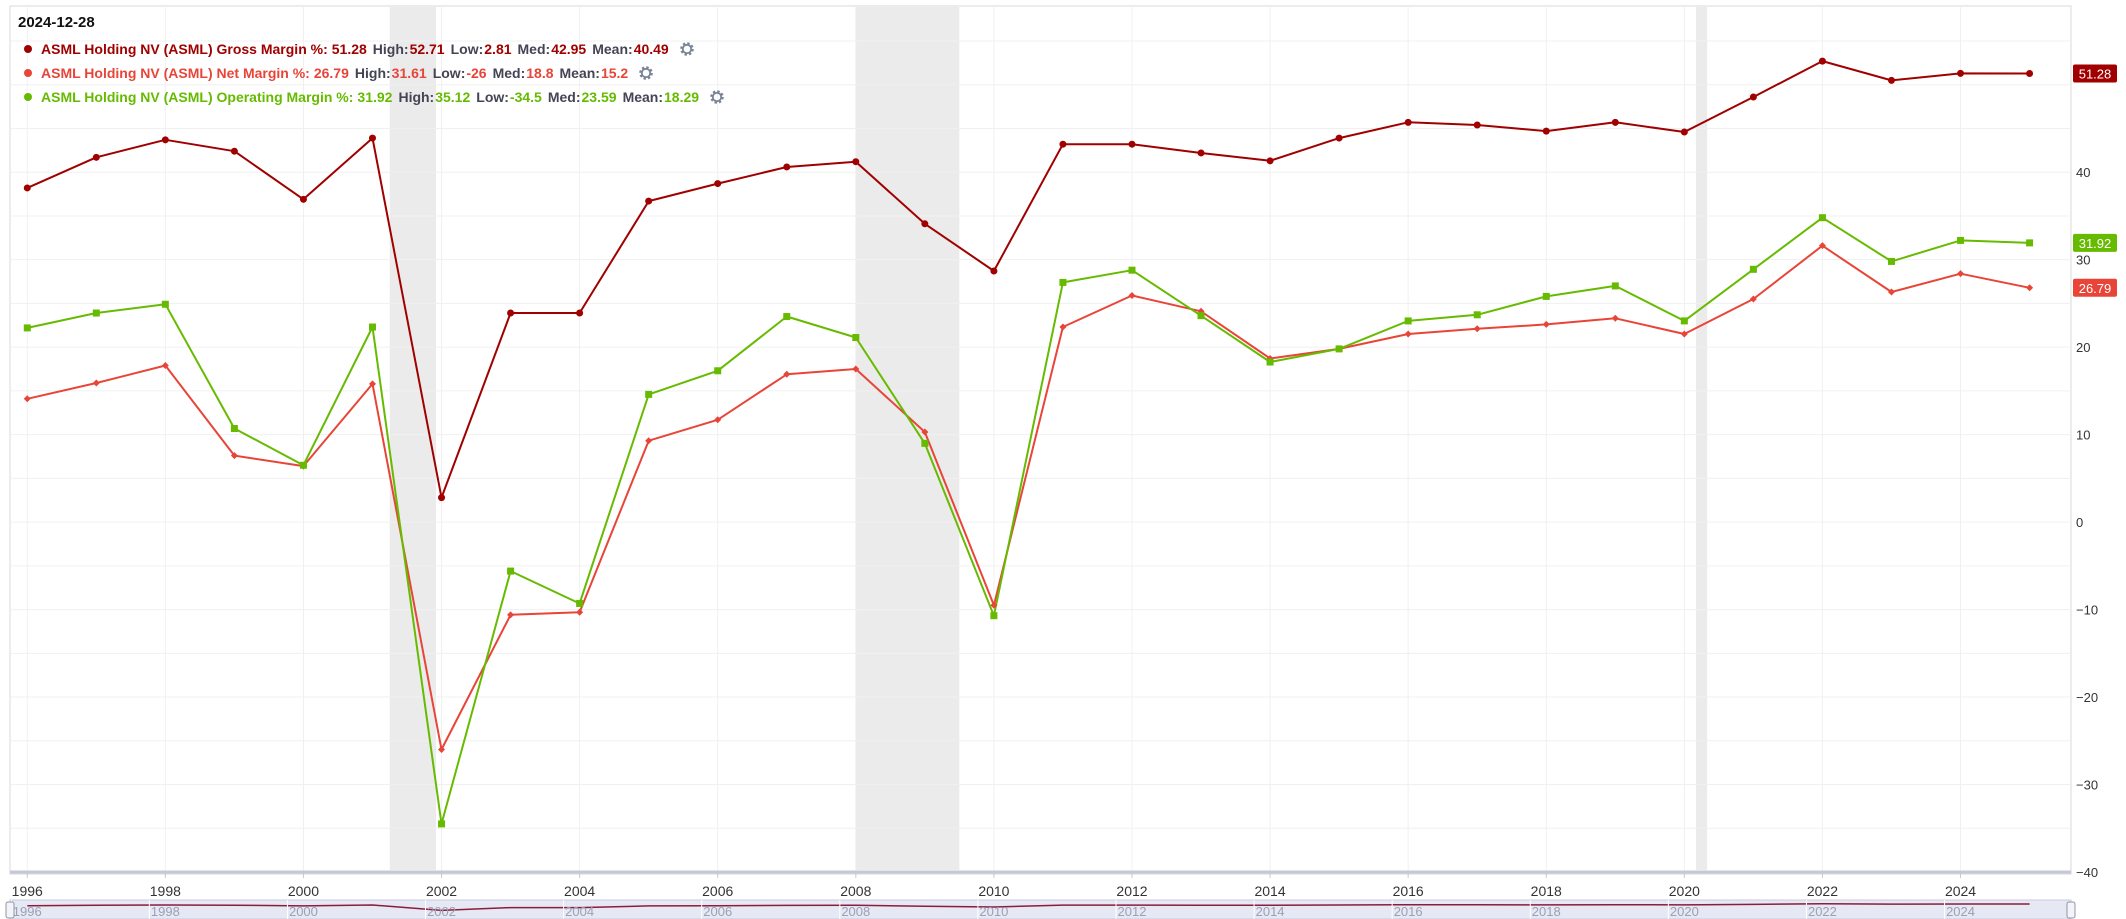 Image resolution: width=2126 pixels, height=919 pixels. I want to click on y-tick-label: −20, so click(2087, 697).